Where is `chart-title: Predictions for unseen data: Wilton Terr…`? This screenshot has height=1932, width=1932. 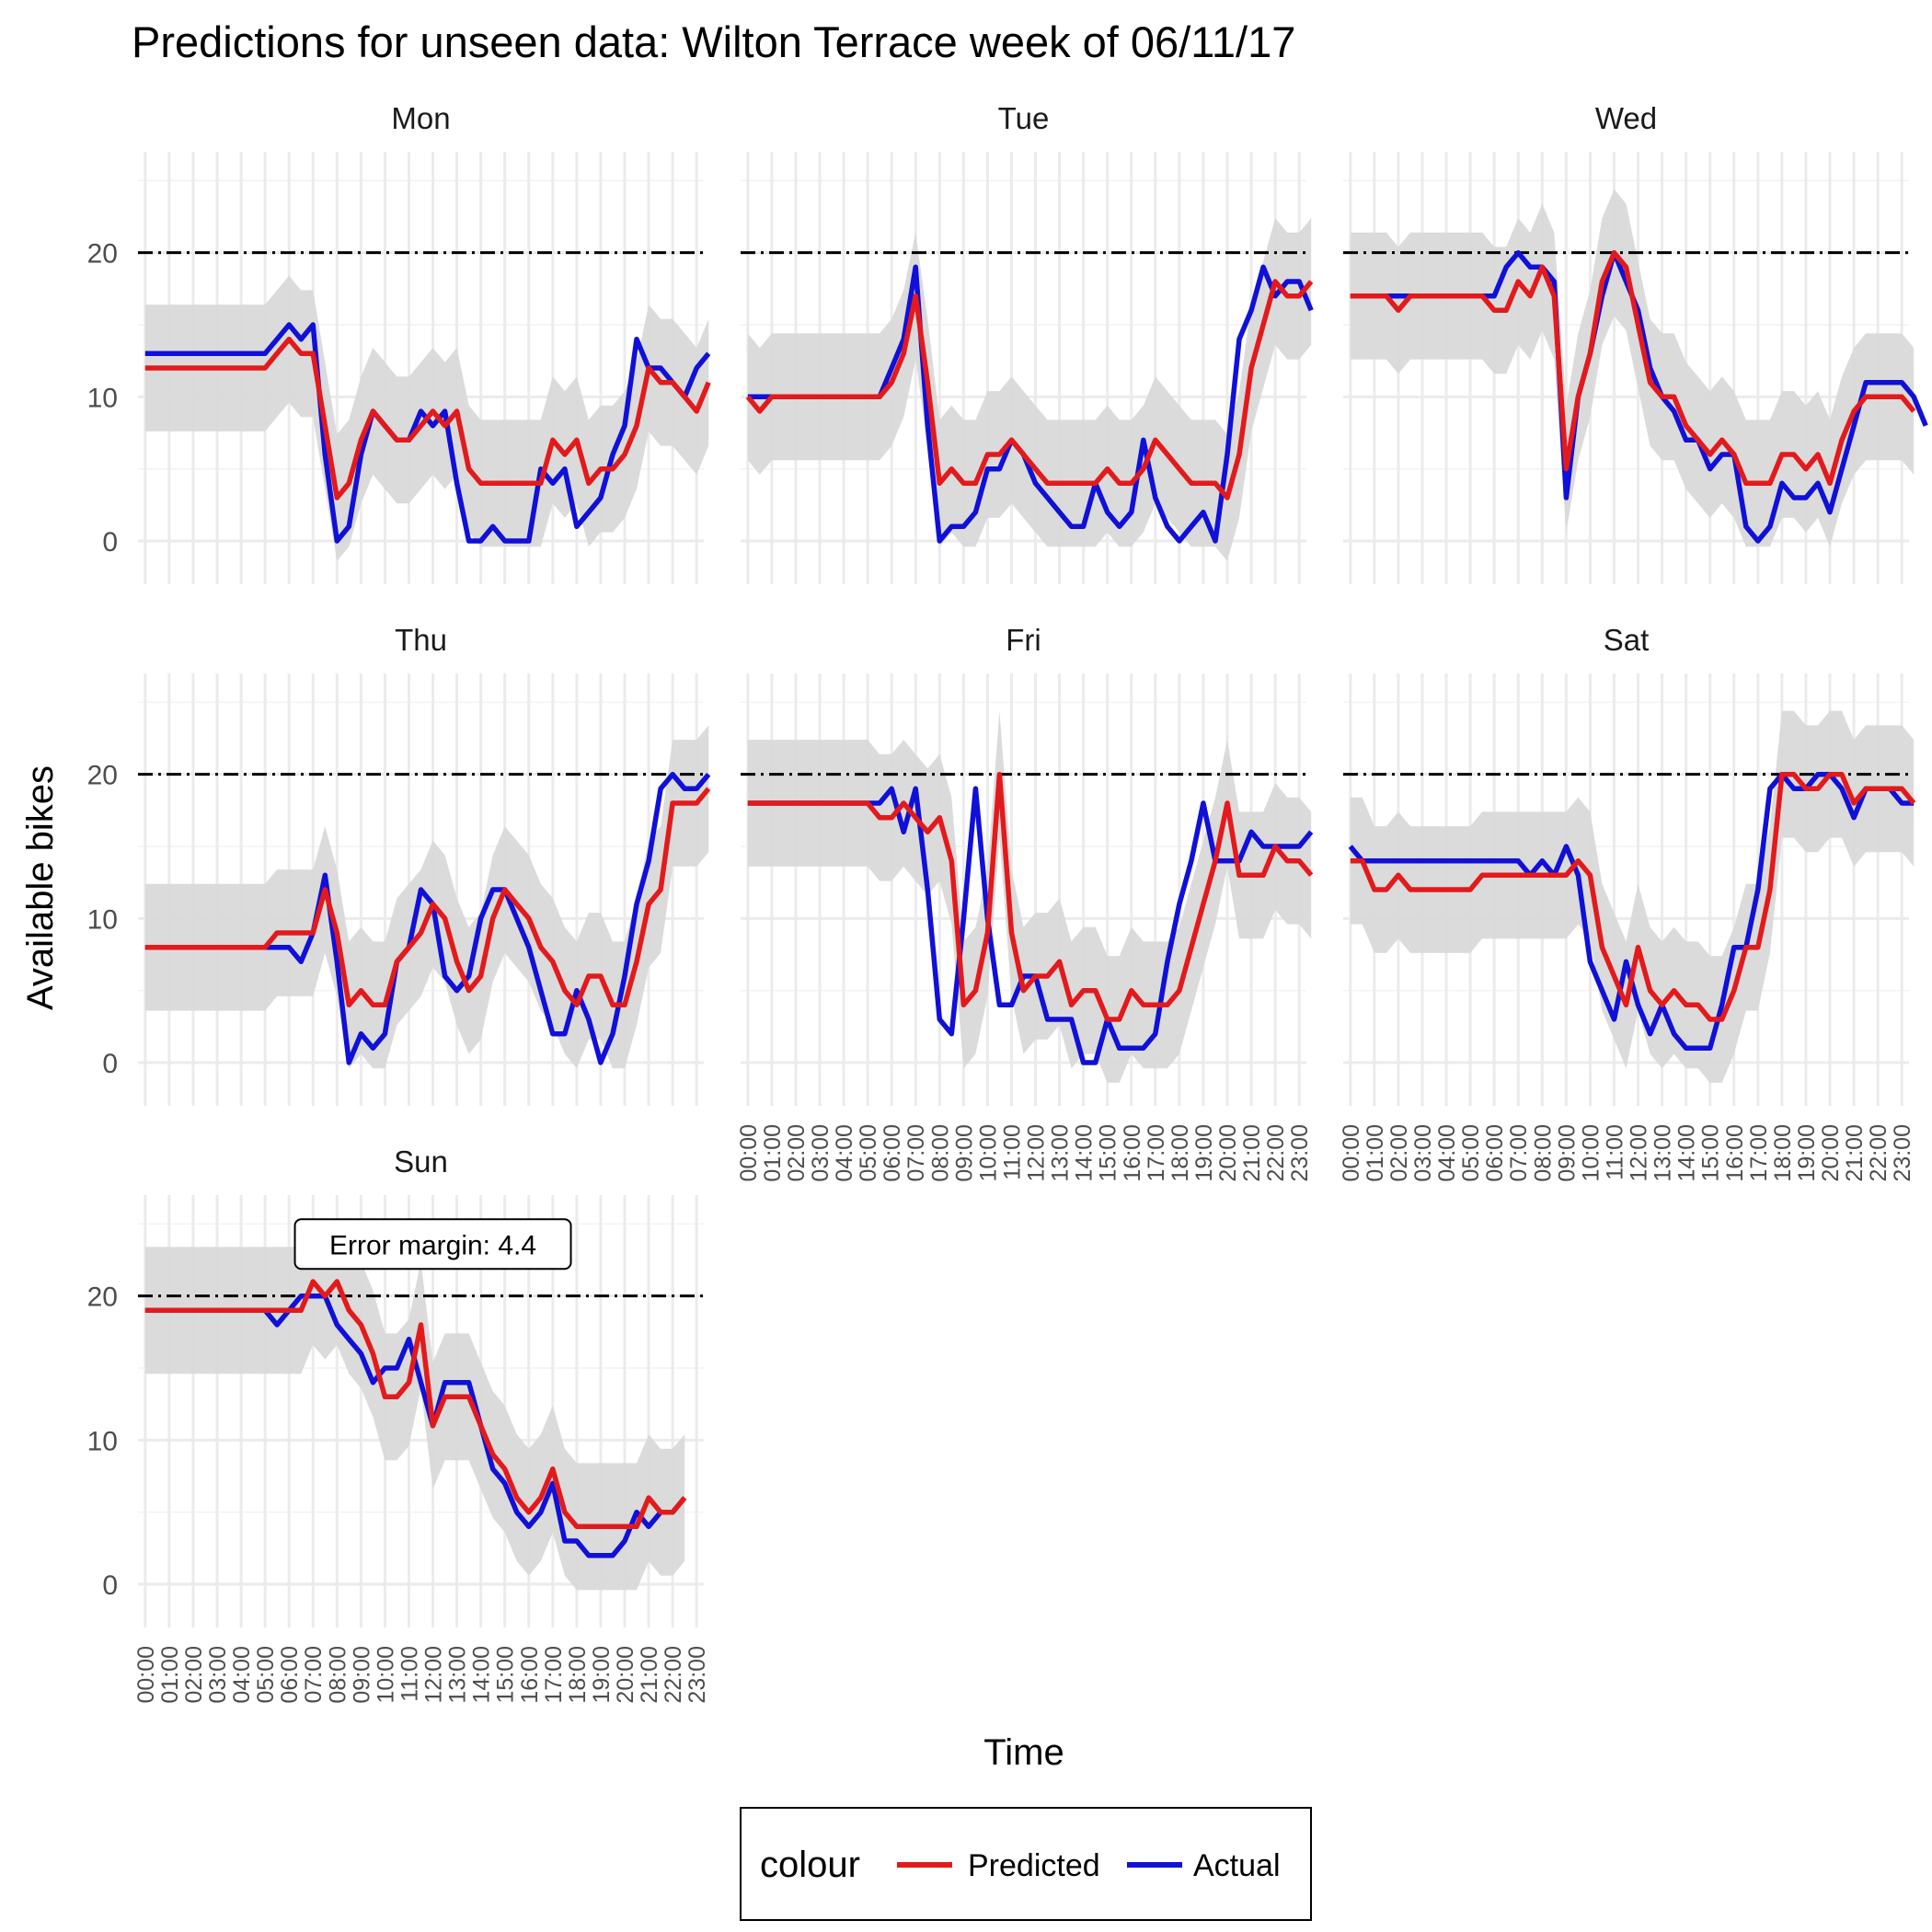
chart-title: Predictions for unseen data: Wilton Terr… is located at coordinates (713, 41).